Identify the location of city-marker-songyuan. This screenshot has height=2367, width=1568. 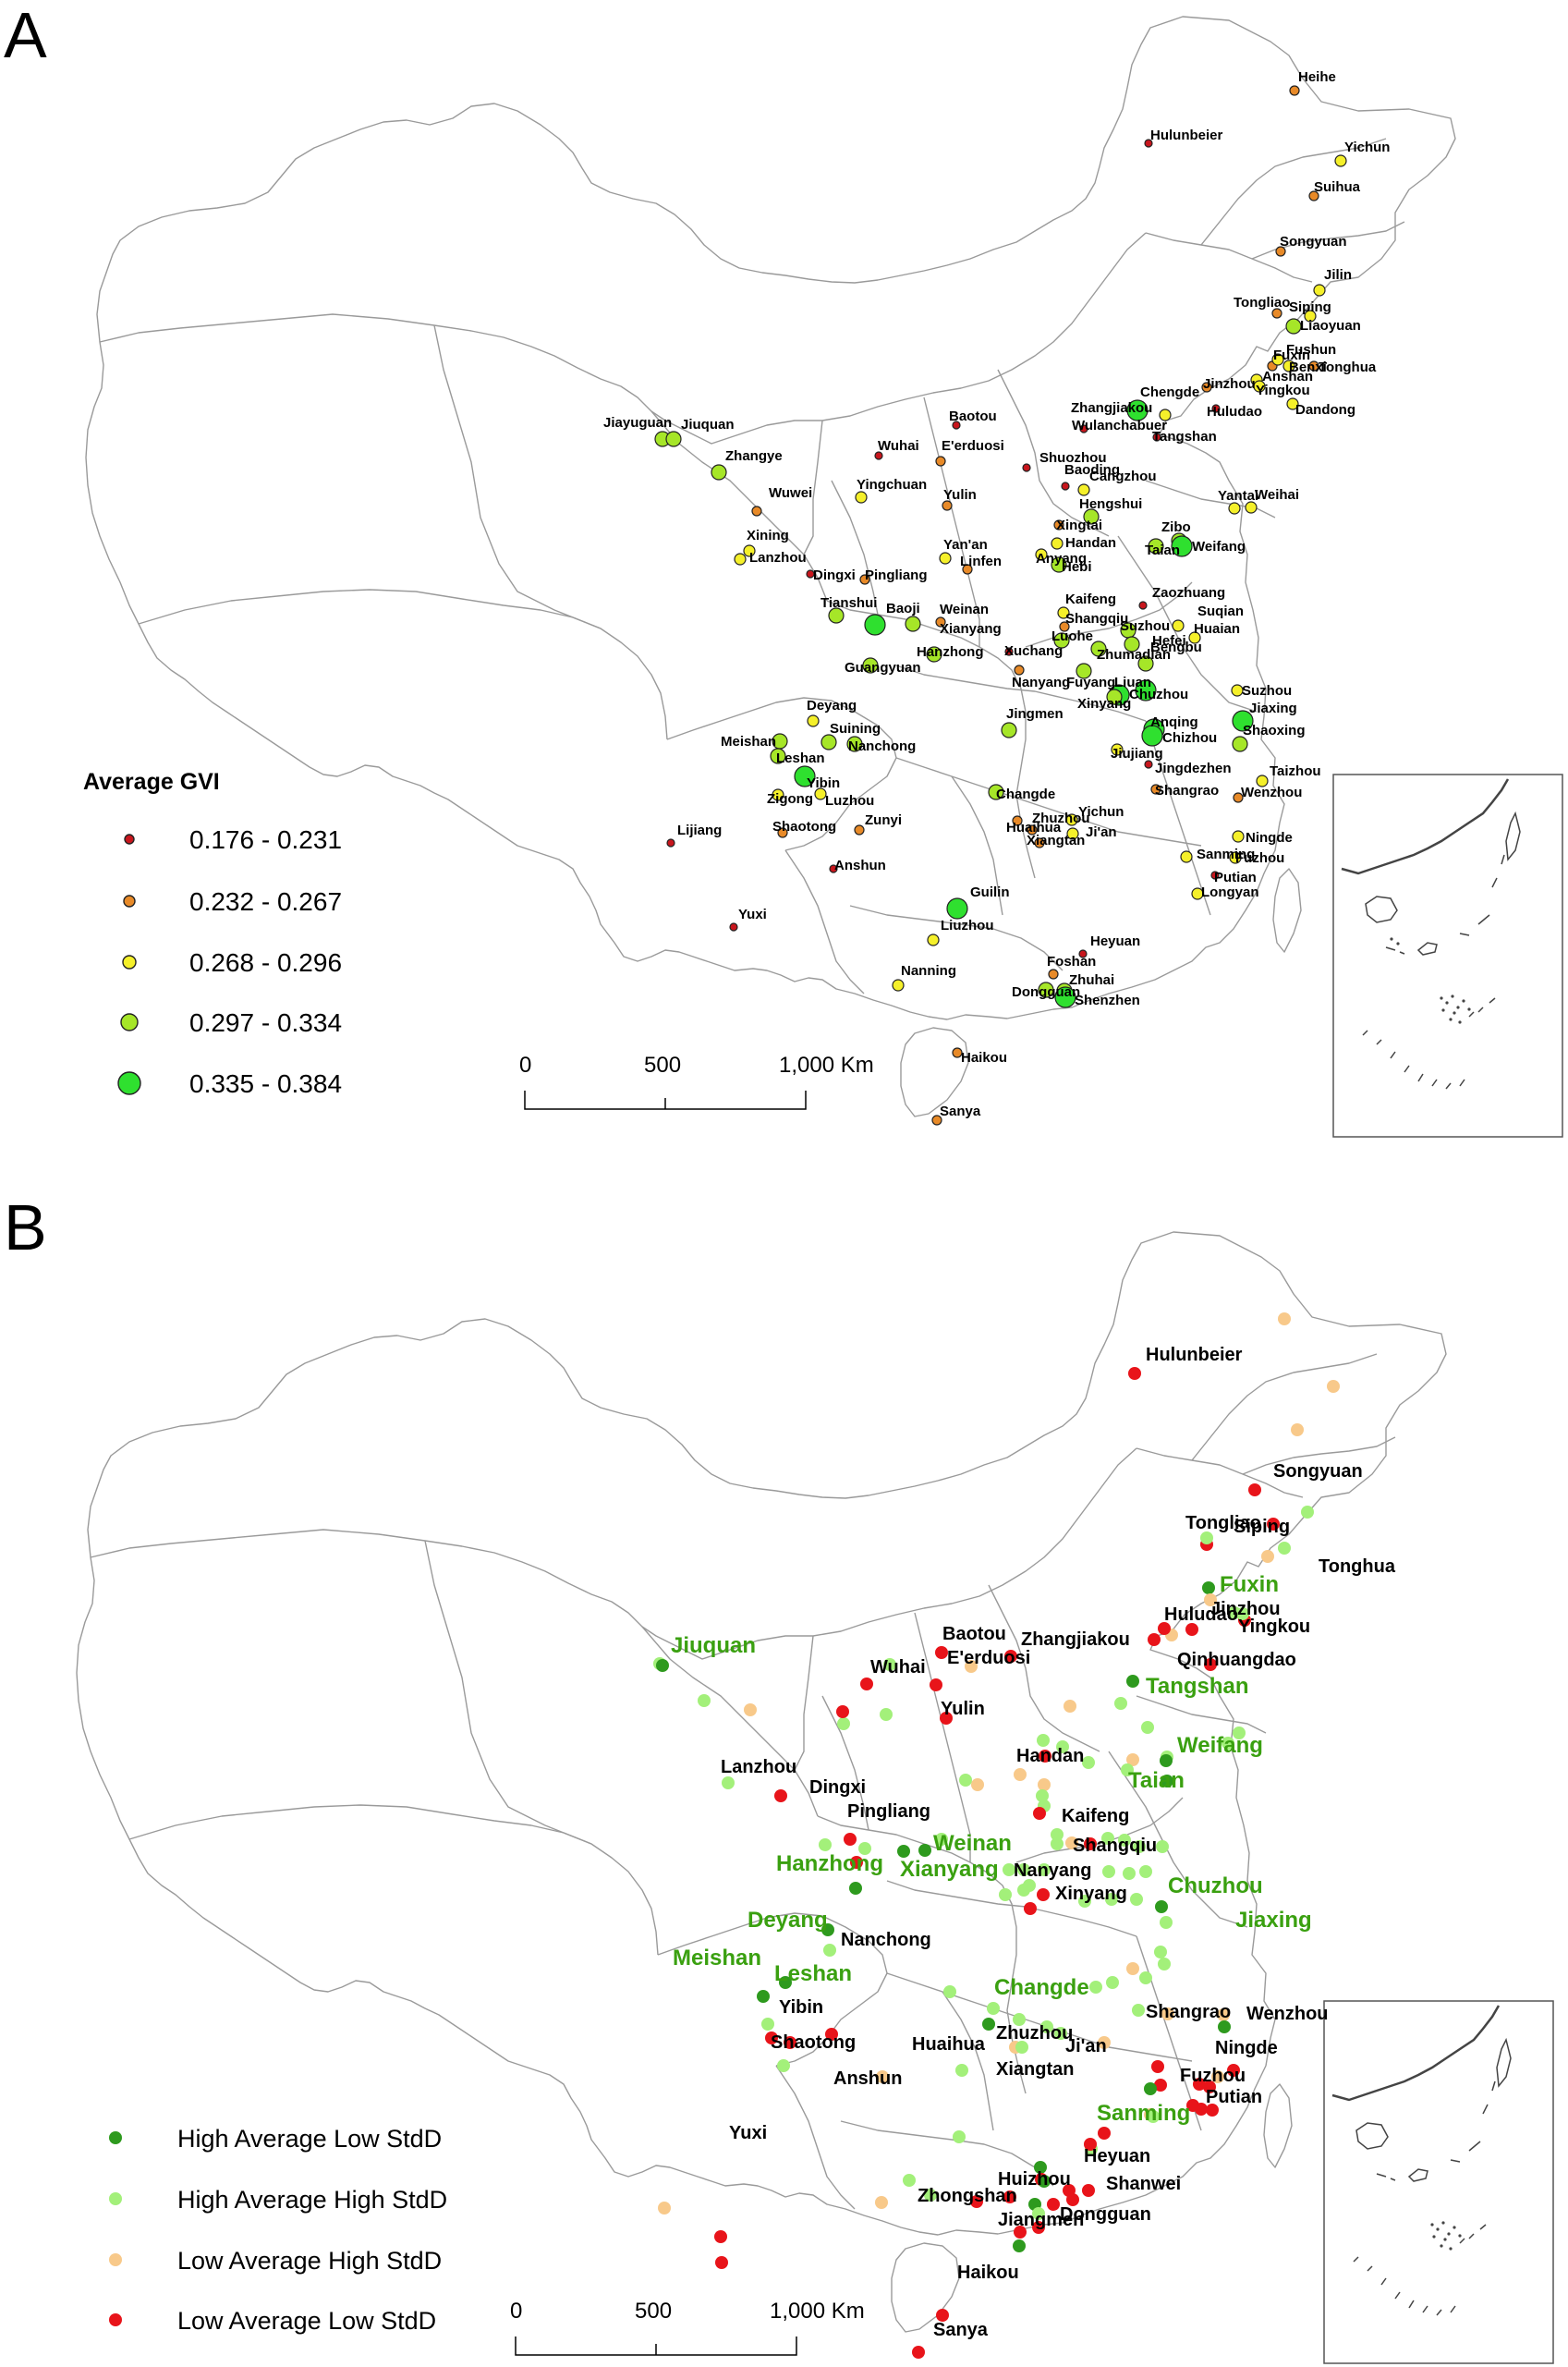
(1280, 251).